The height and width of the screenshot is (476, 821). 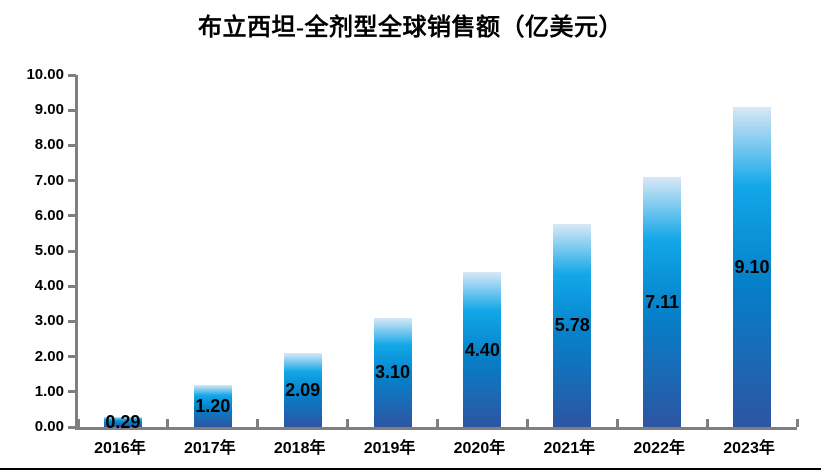 I want to click on bar-value-label: 1.20, so click(x=213, y=405).